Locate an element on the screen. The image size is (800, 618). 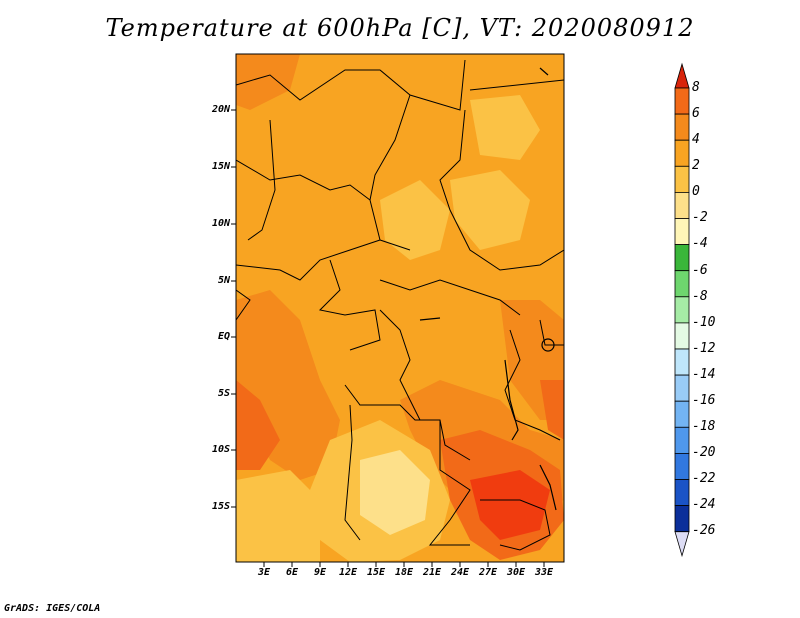
border-nigeria is located at coordinates (308, 260).